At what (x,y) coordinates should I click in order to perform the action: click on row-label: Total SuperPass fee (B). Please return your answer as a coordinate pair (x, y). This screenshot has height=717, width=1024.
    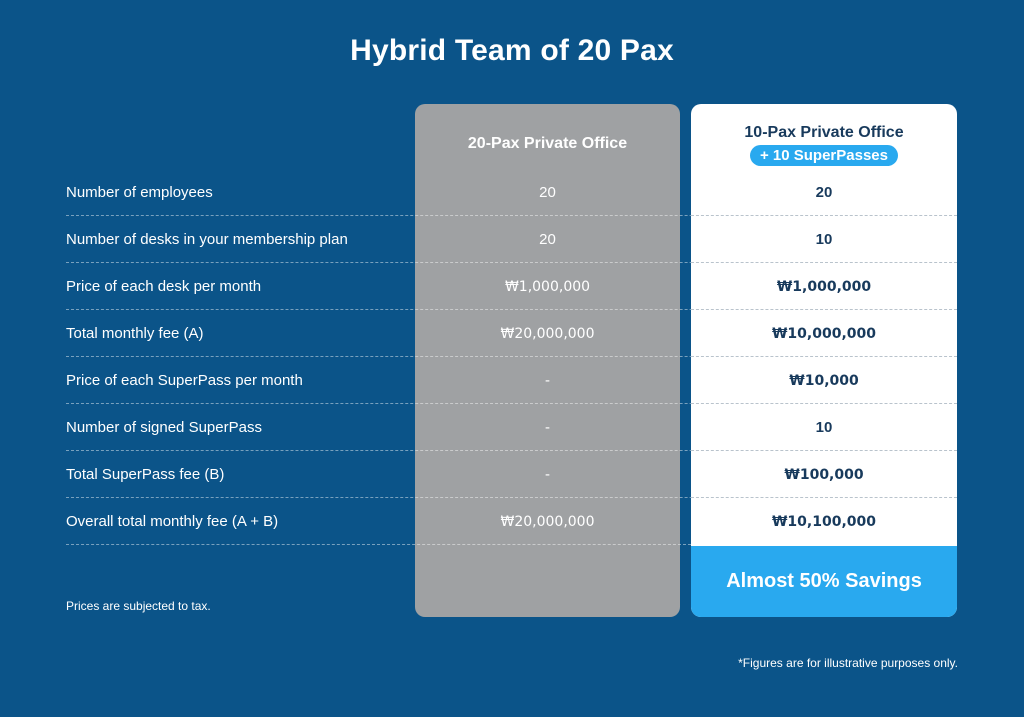
    Looking at the image, I should click on (145, 474).